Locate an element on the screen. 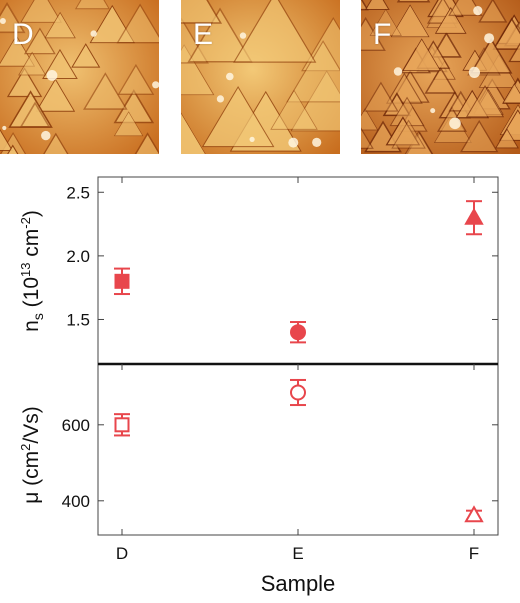  data-point-e is located at coordinates (298, 392).